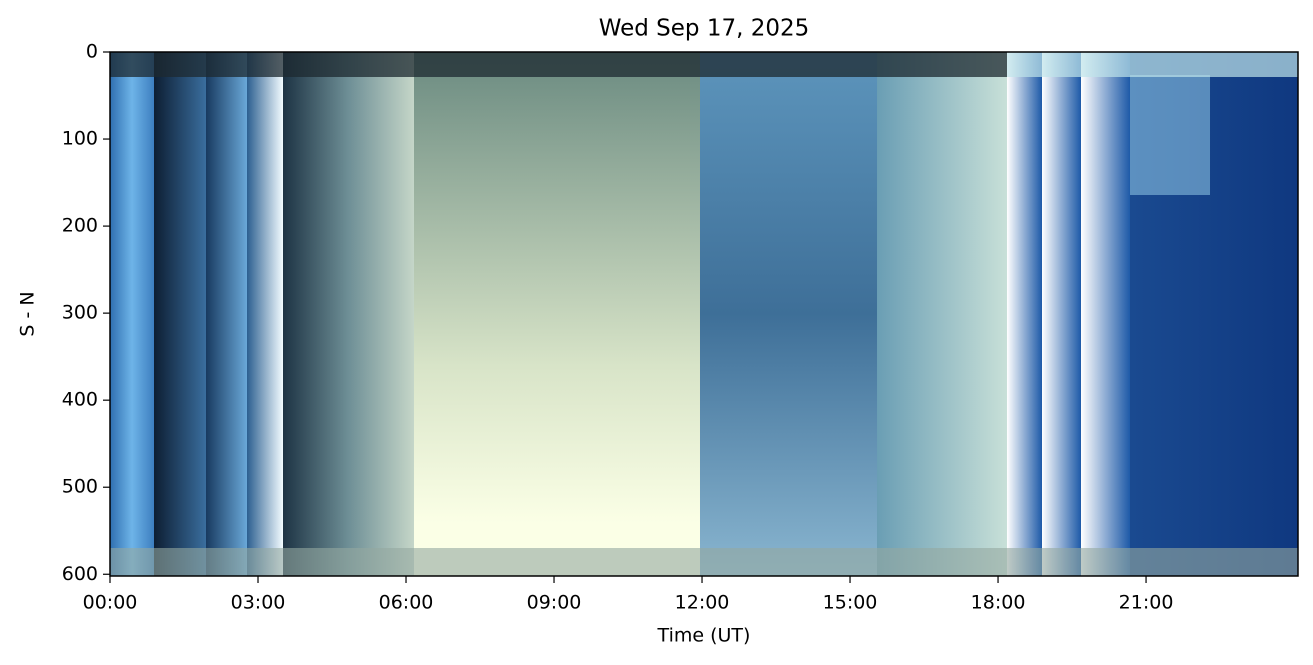 The height and width of the screenshot is (665, 1313). I want to click on y-tick-label: 0, so click(92, 52).